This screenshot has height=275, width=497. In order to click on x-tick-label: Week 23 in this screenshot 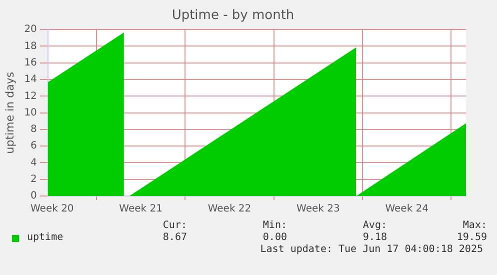, I will do `click(318, 209)`.